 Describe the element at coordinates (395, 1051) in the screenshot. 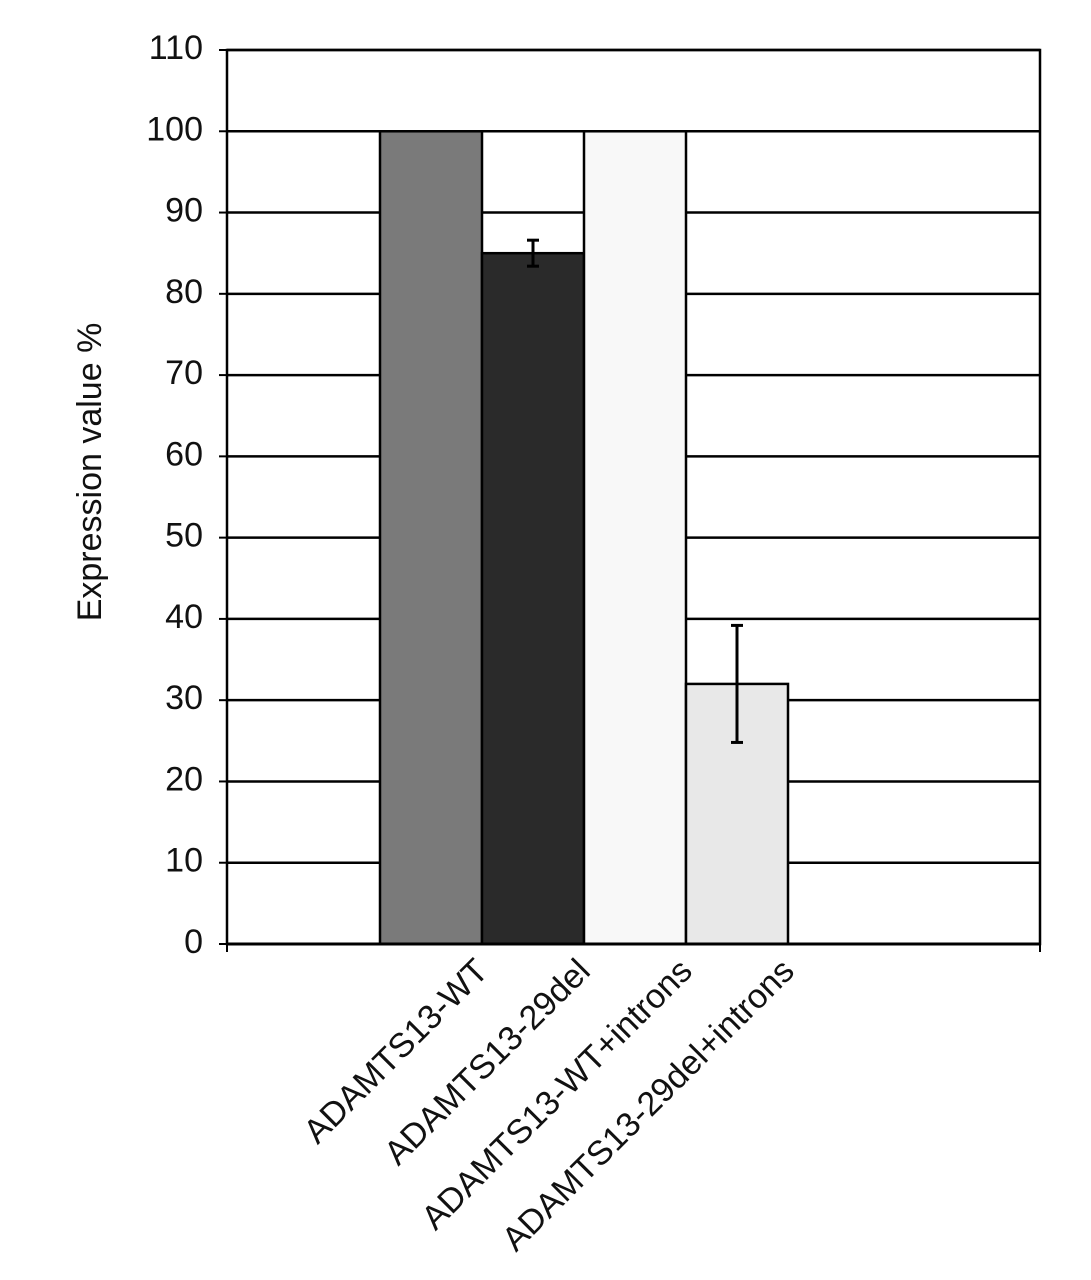

I see `x-tick-label: ADAMTS13-WT` at that location.